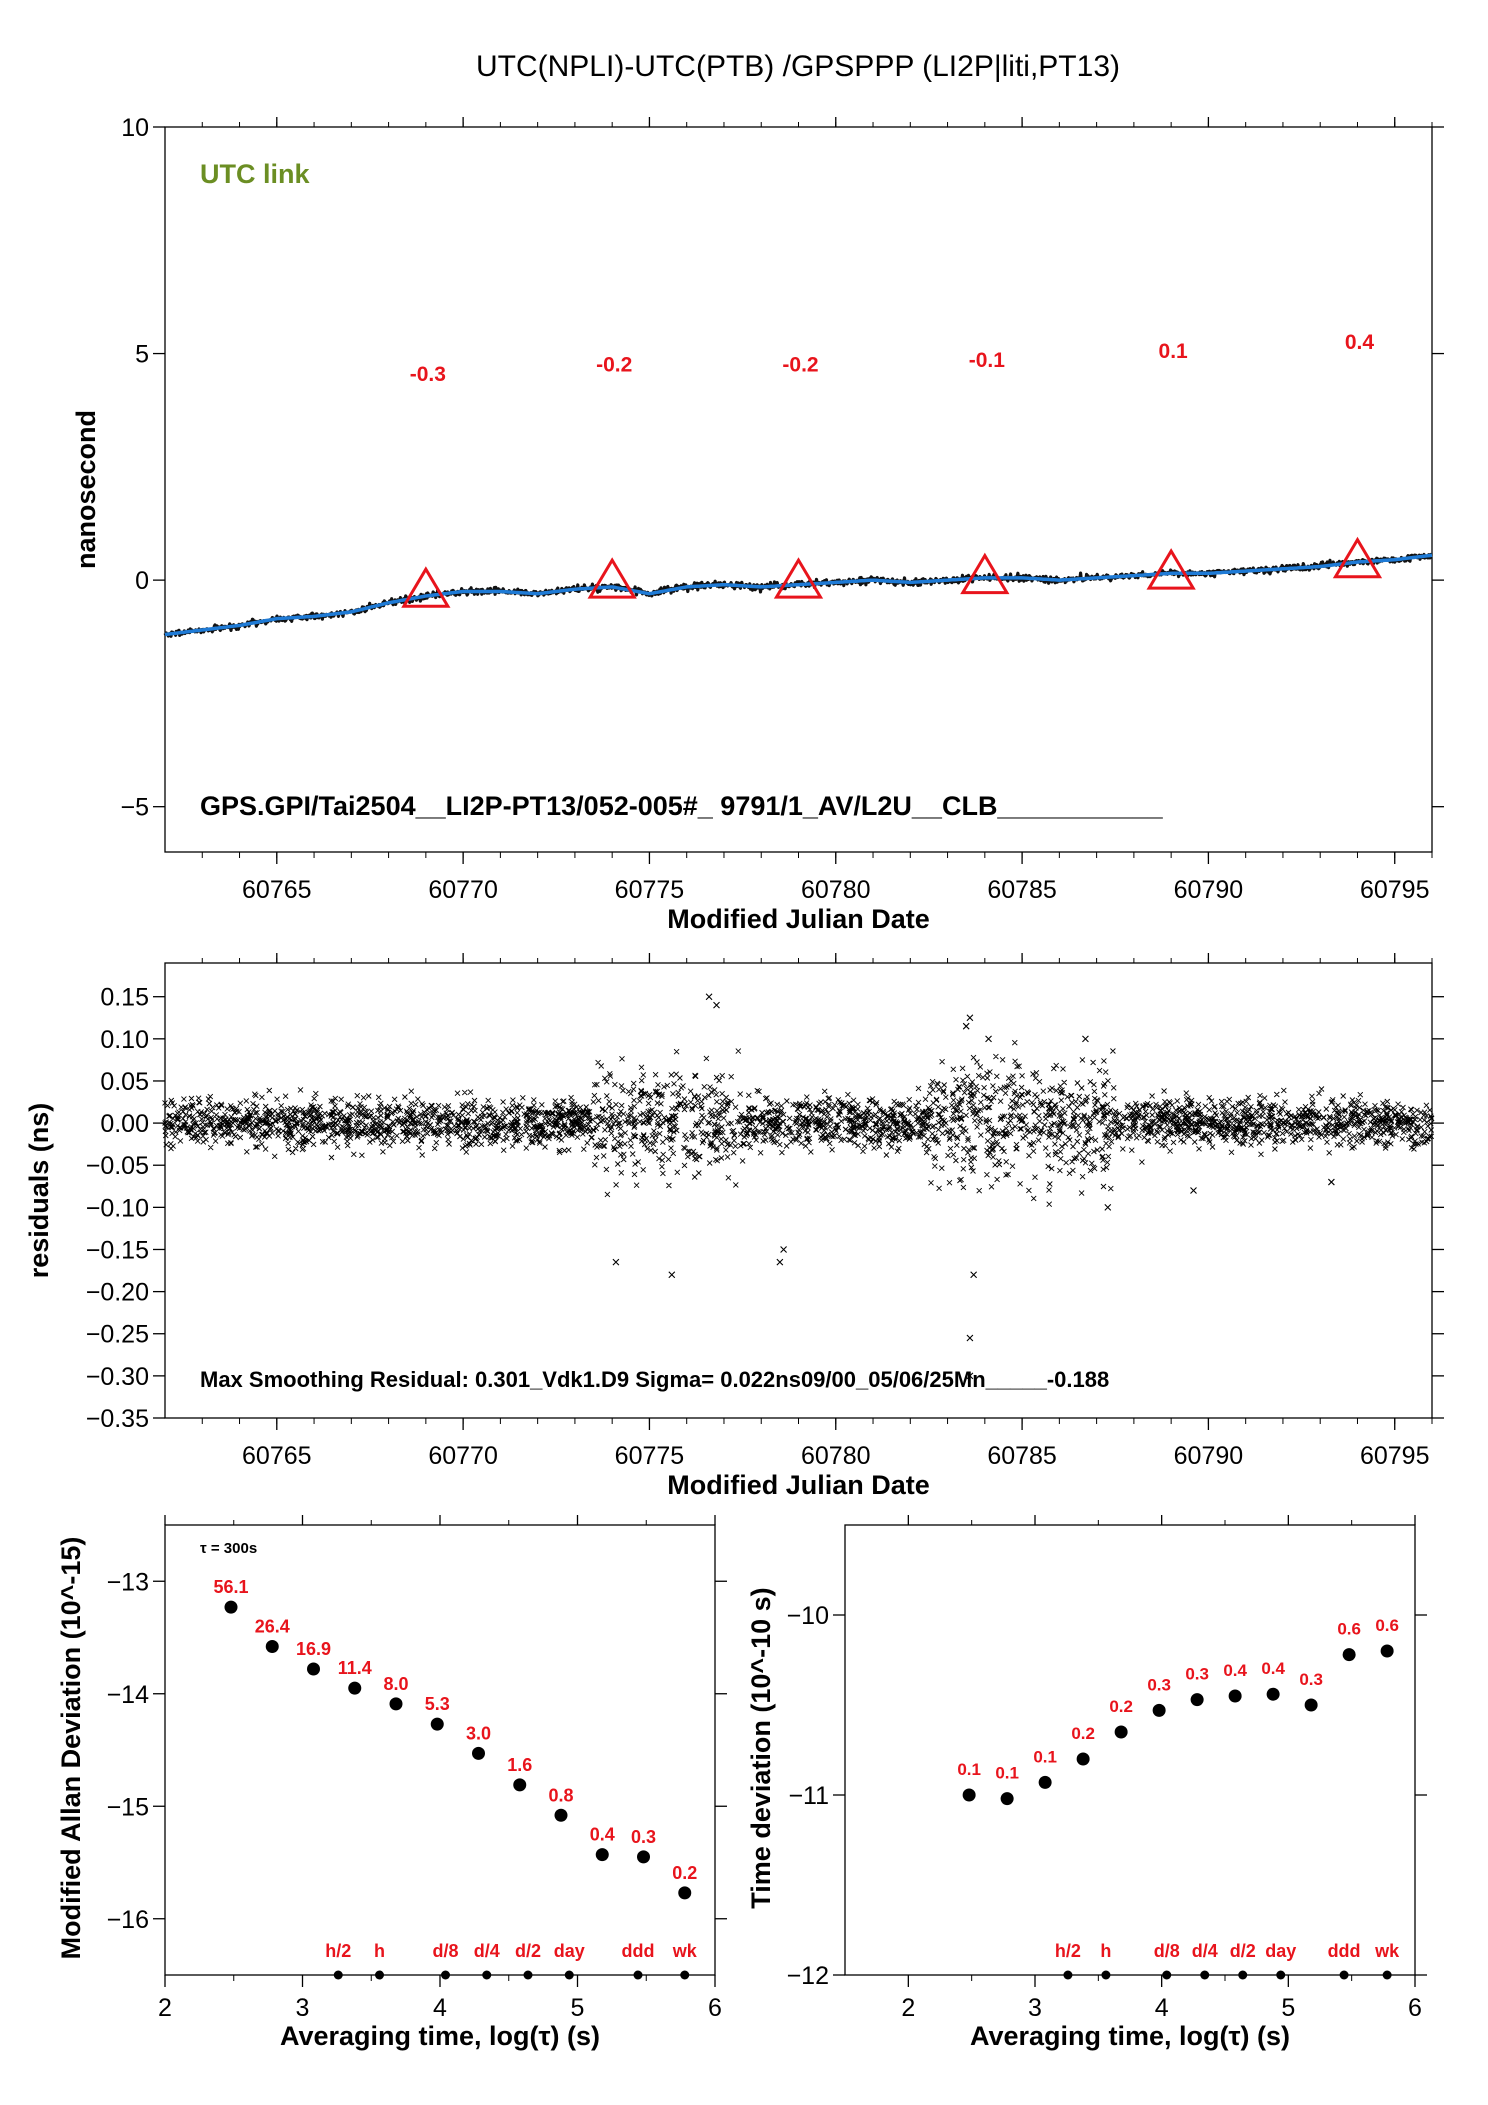 The height and width of the screenshot is (2105, 1488). What do you see at coordinates (836, 1456) in the screenshot?
I see `mid-x-tick-label: 60780` at bounding box center [836, 1456].